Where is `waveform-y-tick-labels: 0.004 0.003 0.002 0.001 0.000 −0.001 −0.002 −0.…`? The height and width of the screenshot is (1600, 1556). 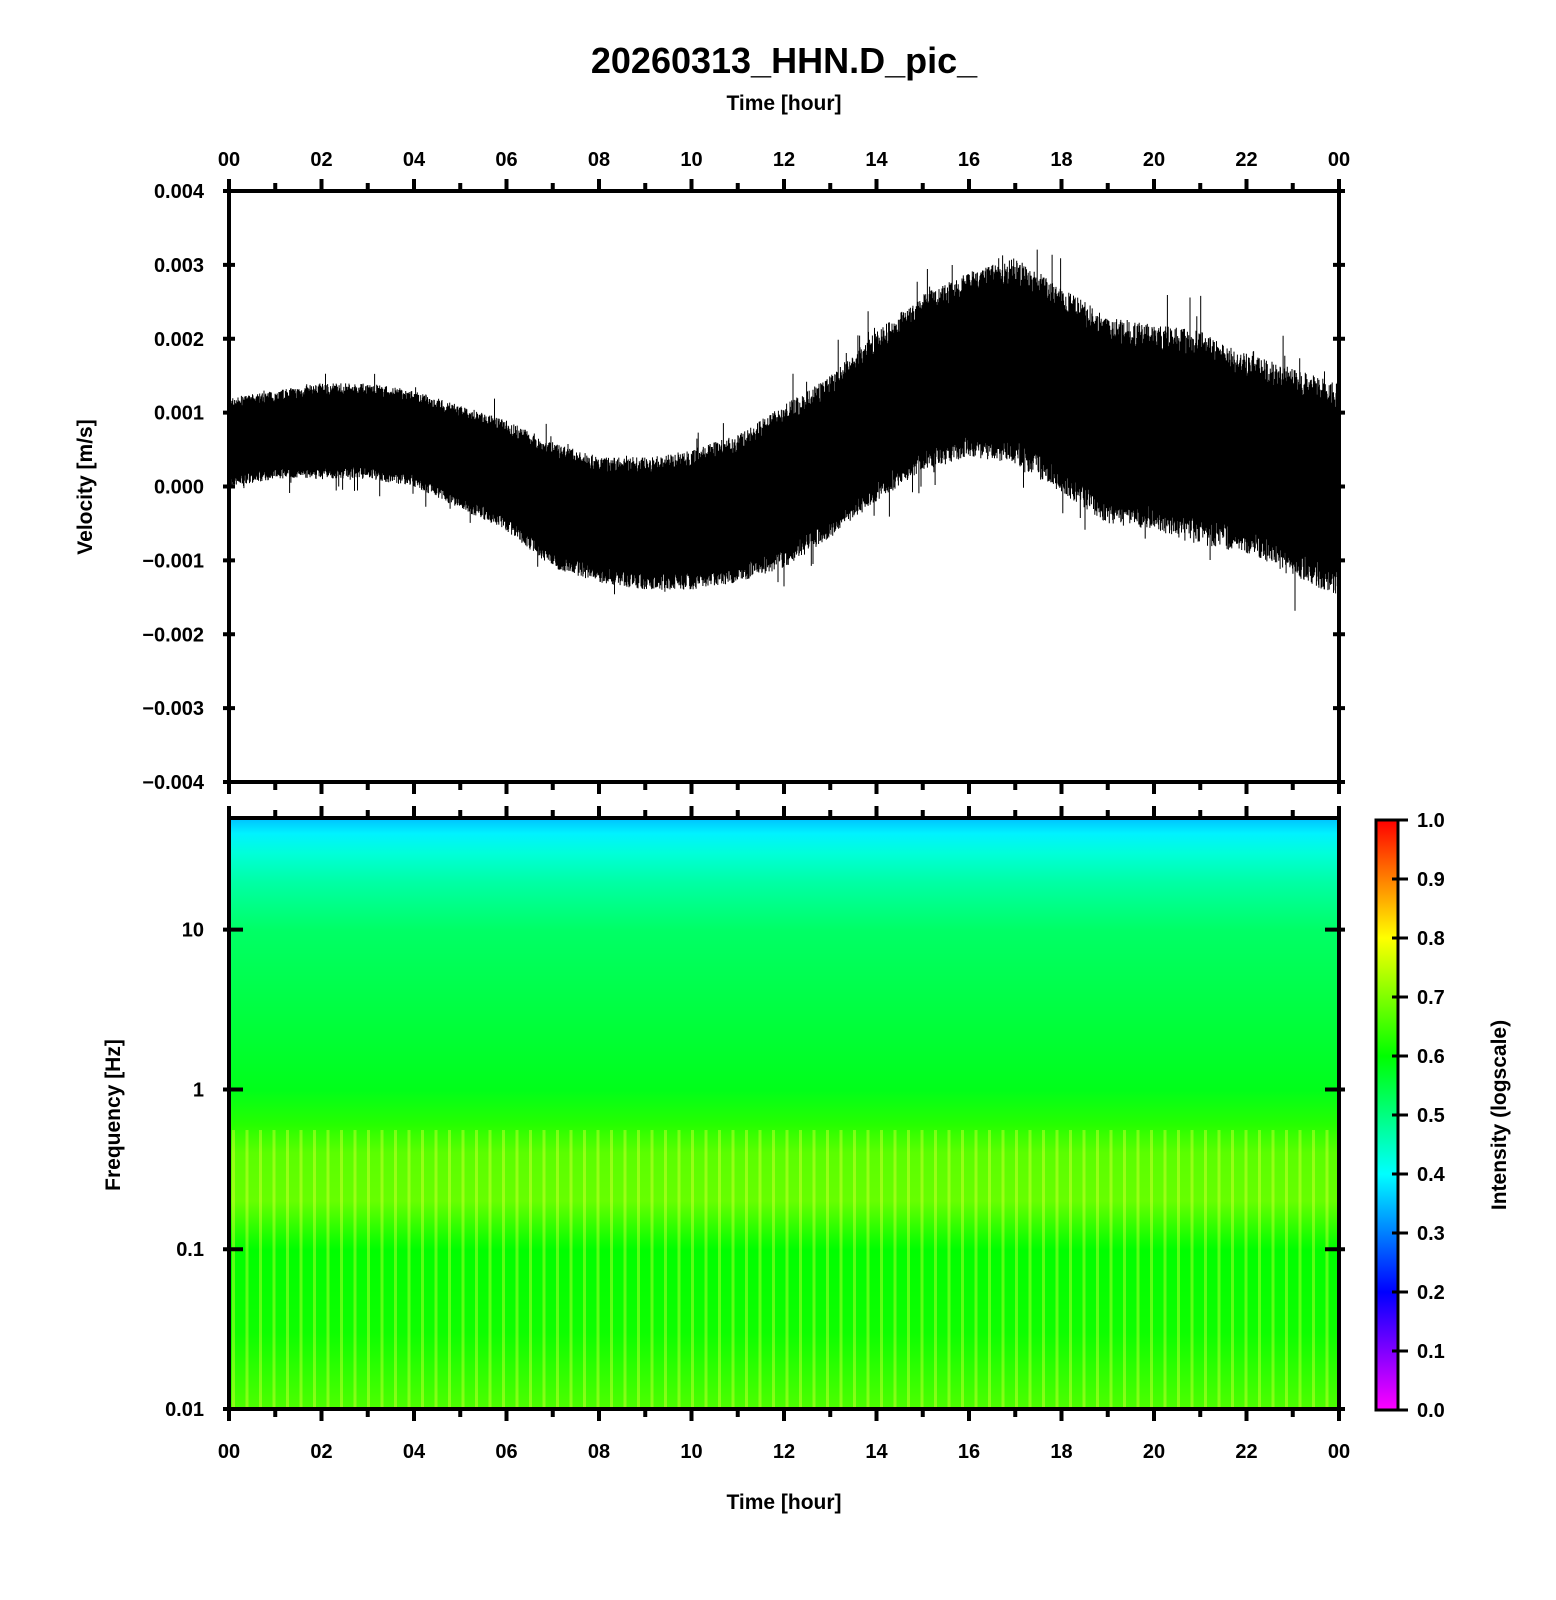
waveform-y-tick-labels: 0.004 0.003 0.002 0.001 0.000 −0.001 −0.002 −0.… is located at coordinates (173, 487).